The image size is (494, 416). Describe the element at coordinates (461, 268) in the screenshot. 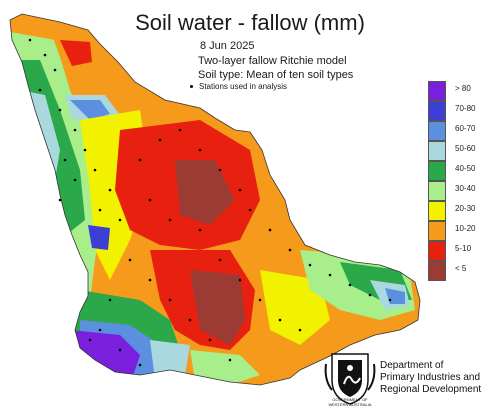

I see `legend-label: < 5` at that location.